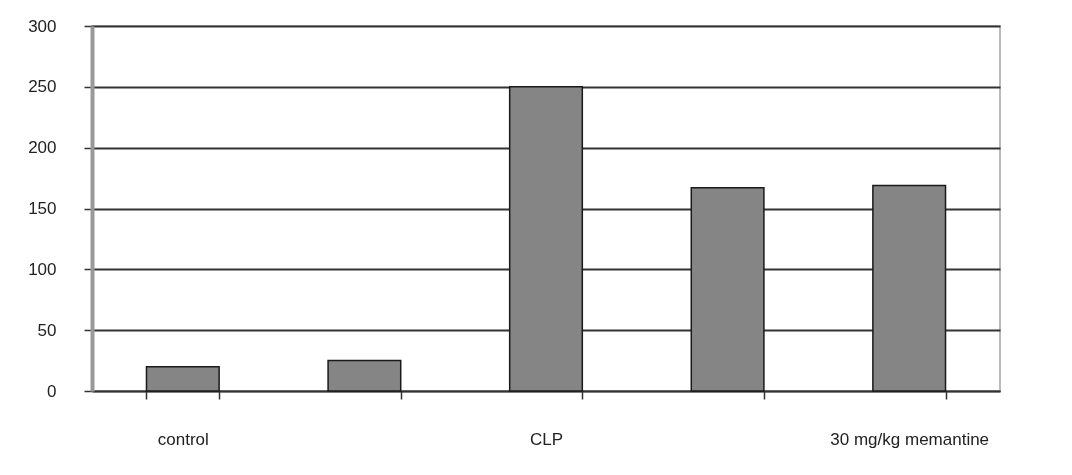 This screenshot has height=475, width=1072. Describe the element at coordinates (42, 26) in the screenshot. I see `y-tick-label: 300` at that location.